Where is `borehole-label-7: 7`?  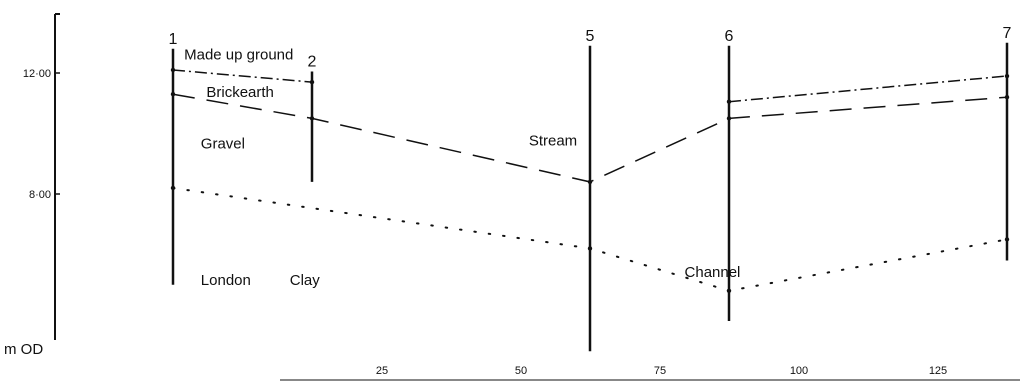
borehole-label-7: 7 is located at coordinates (1007, 33).